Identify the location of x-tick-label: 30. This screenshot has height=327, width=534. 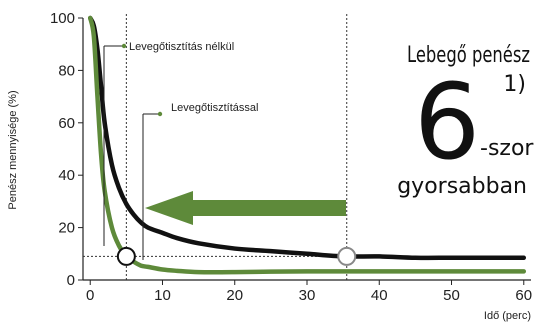
(307, 295).